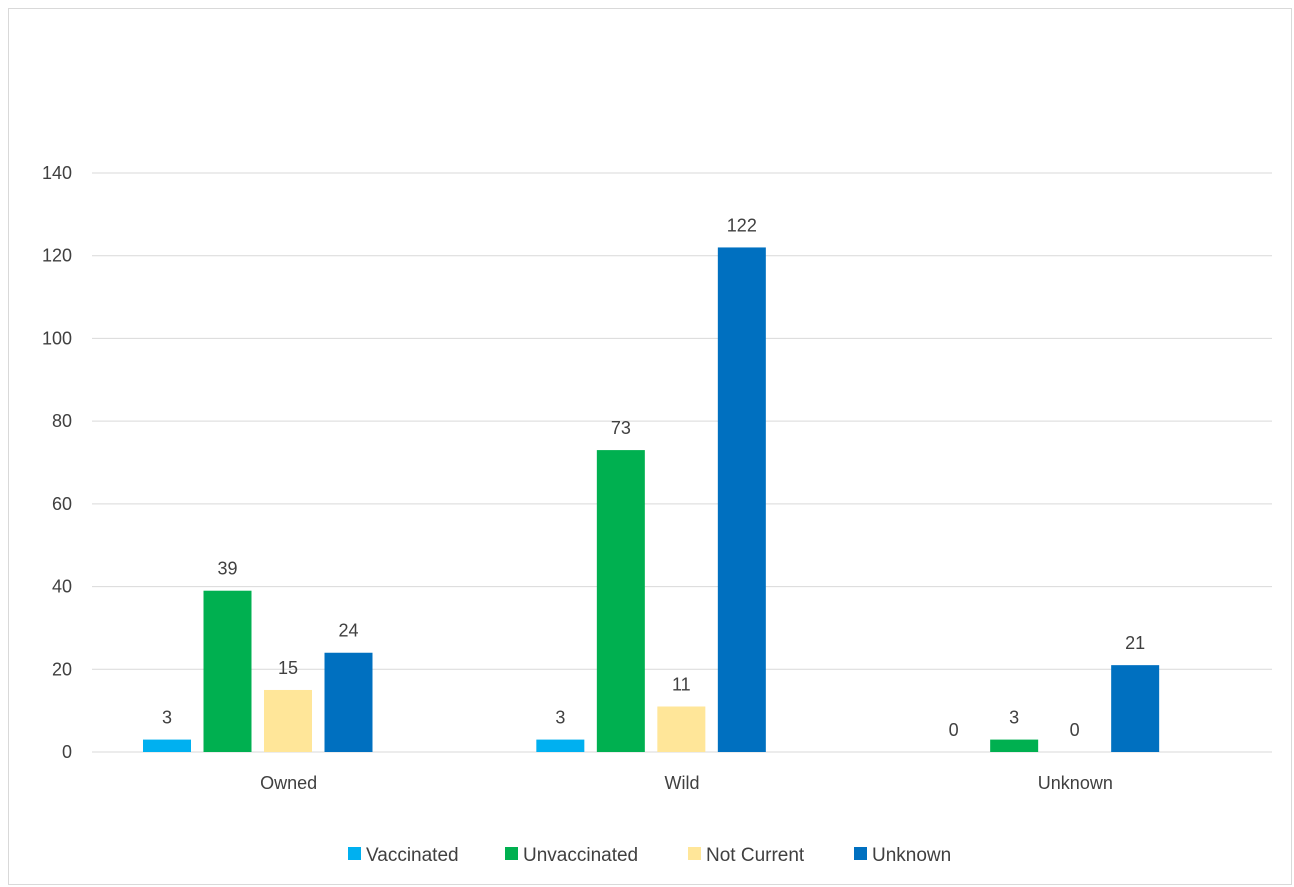 The image size is (1294, 887). I want to click on y-tick-label: 20, so click(62, 669).